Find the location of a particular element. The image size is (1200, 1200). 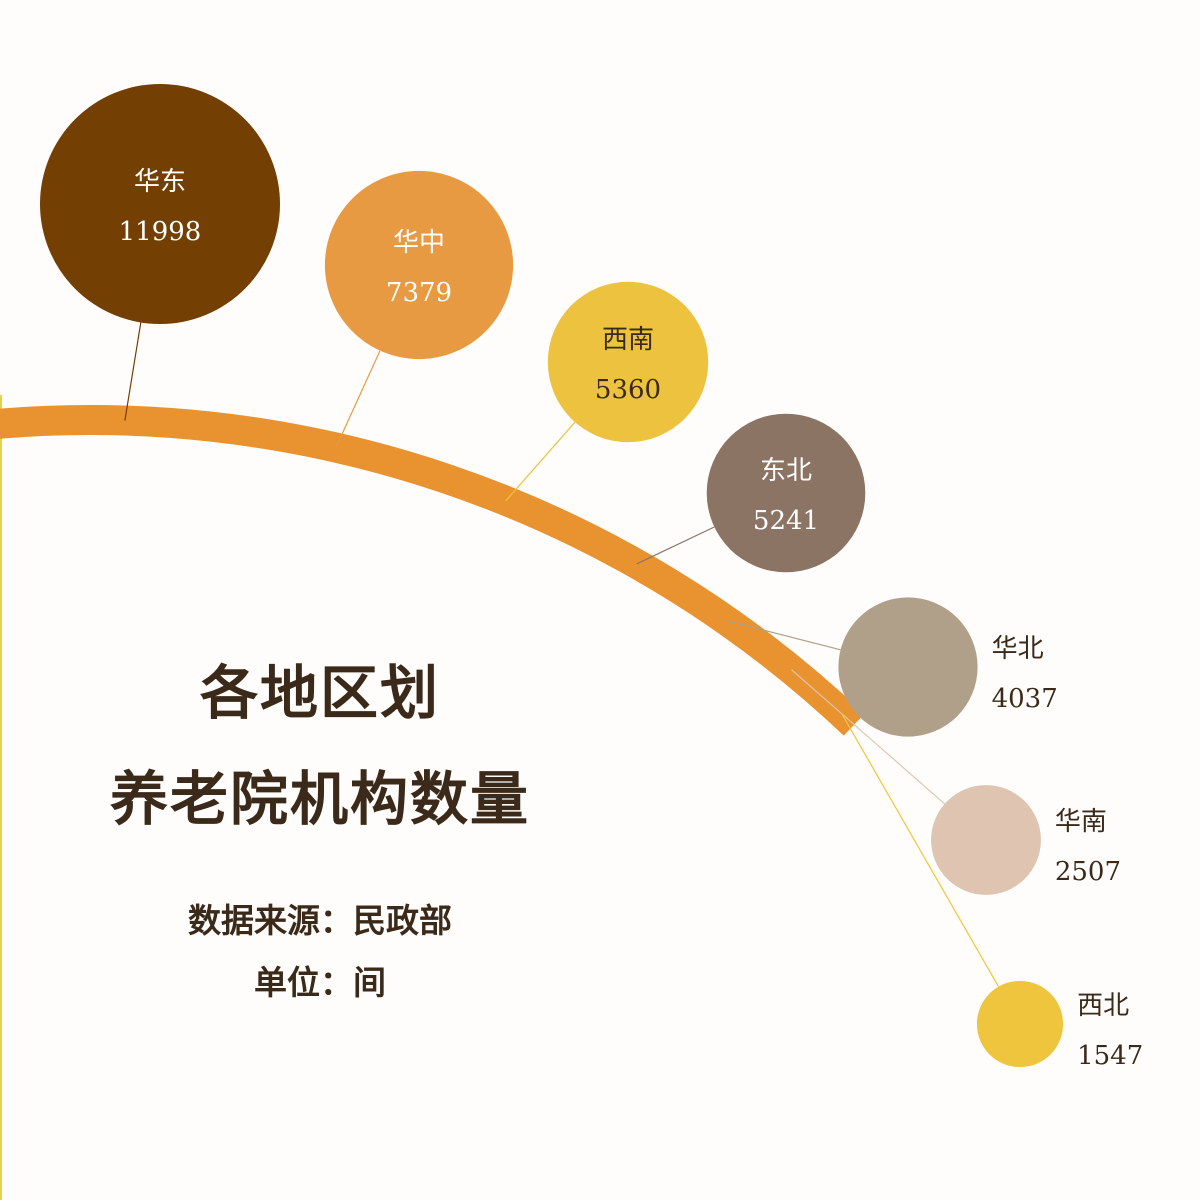

bubble-value-label: 1547 is located at coordinates (1110, 1056).